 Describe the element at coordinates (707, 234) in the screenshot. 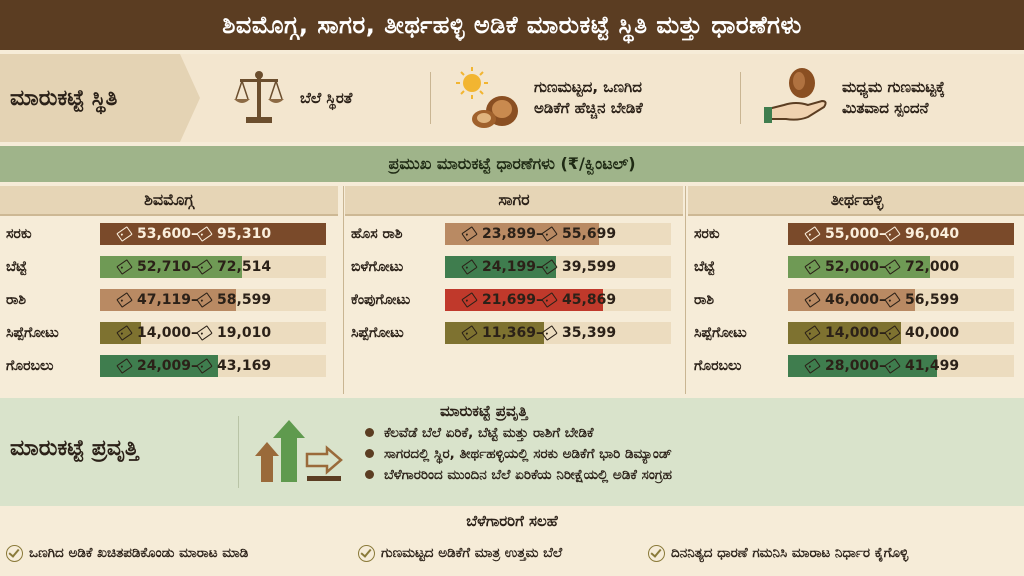

I see `variety-name: ಸರಕು` at that location.